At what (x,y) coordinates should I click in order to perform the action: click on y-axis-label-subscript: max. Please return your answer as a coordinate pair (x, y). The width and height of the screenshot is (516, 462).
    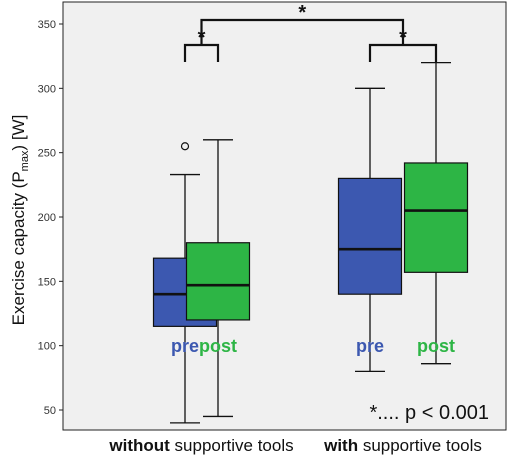
    Looking at the image, I should click on (25, 160).